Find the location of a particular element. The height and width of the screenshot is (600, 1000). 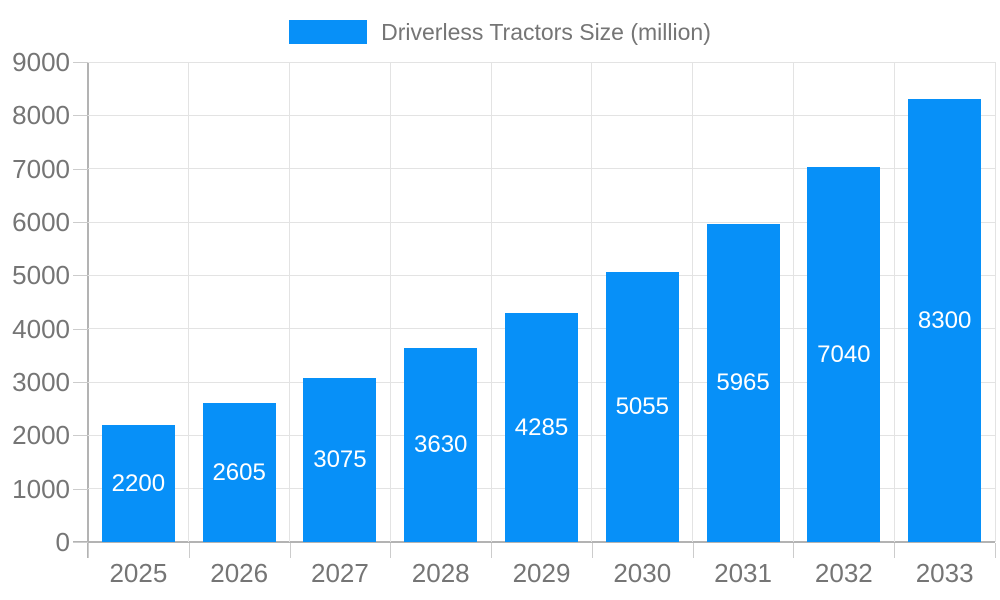

legend-item-driverless-tractors: Driverless Tractors Size (million) is located at coordinates (500, 32).